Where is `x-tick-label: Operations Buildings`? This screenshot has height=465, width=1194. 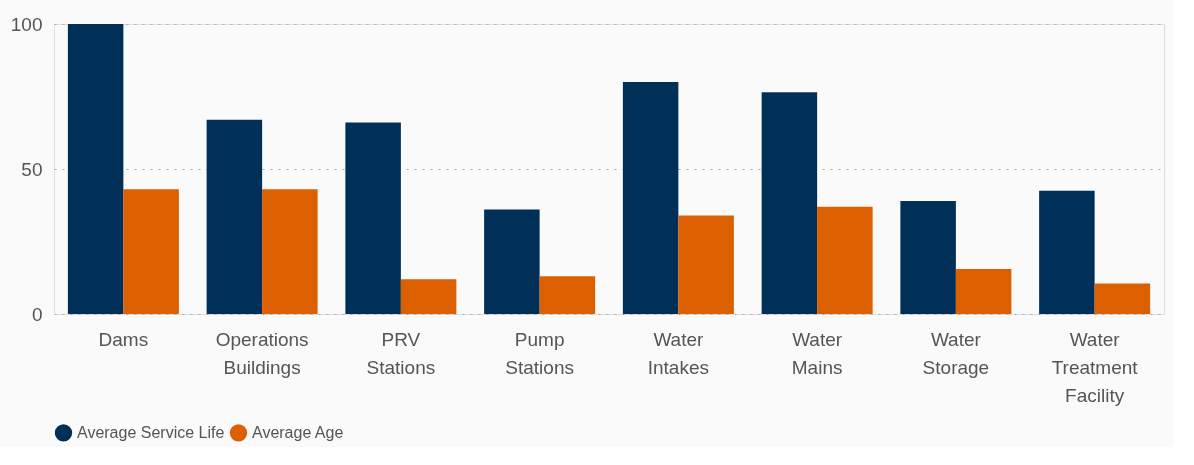 x-tick-label: Operations Buildings is located at coordinates (262, 353).